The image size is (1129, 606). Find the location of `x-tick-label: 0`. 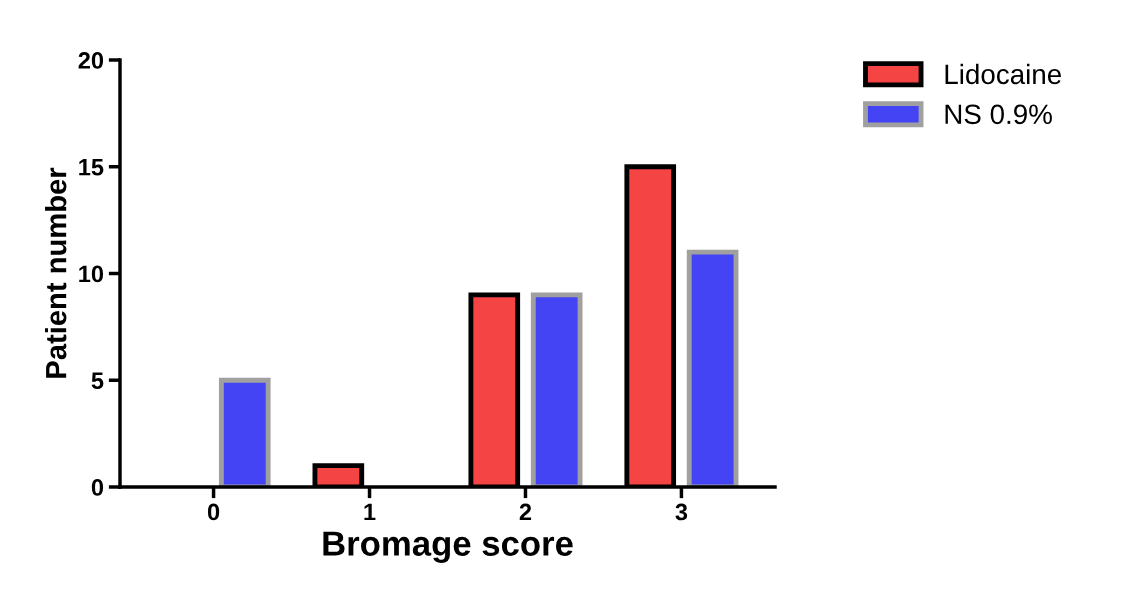

x-tick-label: 0 is located at coordinates (213, 512).